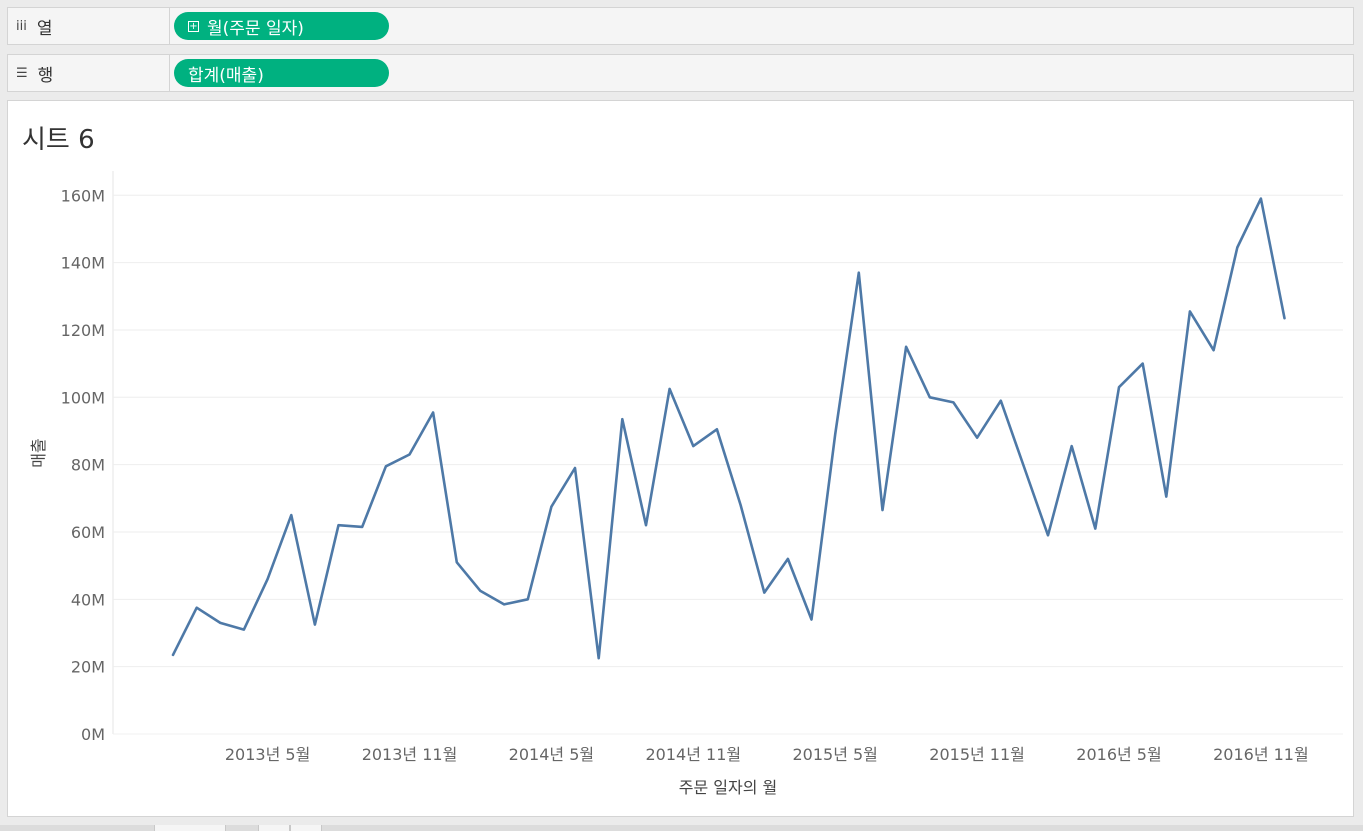 The image size is (1363, 831). I want to click on columns-icon: iii, so click(21, 26).